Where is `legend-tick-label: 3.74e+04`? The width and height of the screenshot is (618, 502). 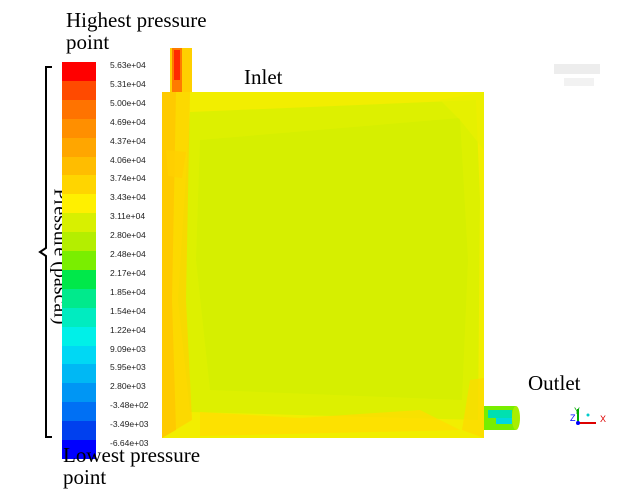 legend-tick-label: 3.74e+04 is located at coordinates (128, 178).